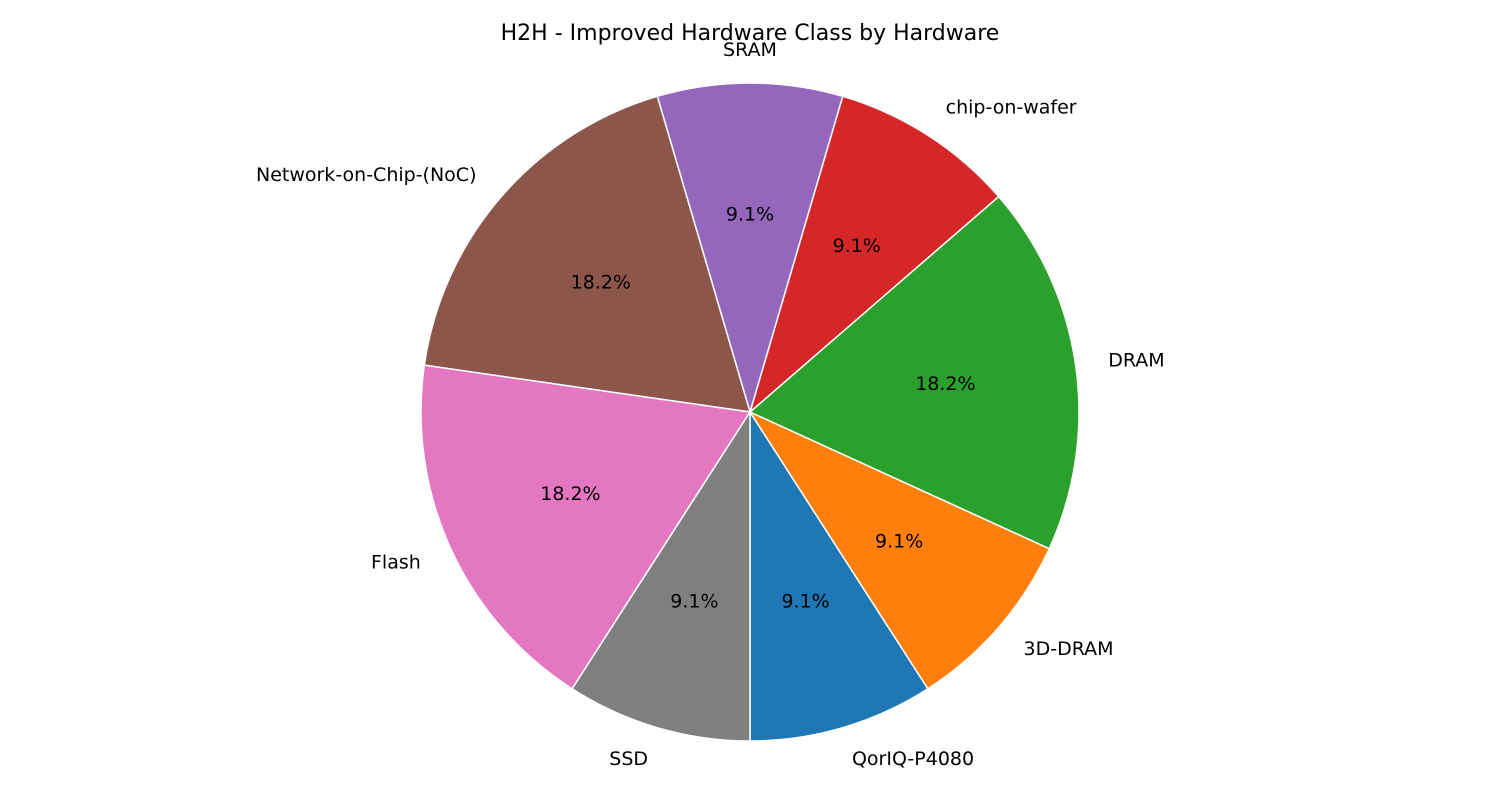  What do you see at coordinates (570, 494) in the screenshot?
I see `pie-percent-flash: 18.2%` at bounding box center [570, 494].